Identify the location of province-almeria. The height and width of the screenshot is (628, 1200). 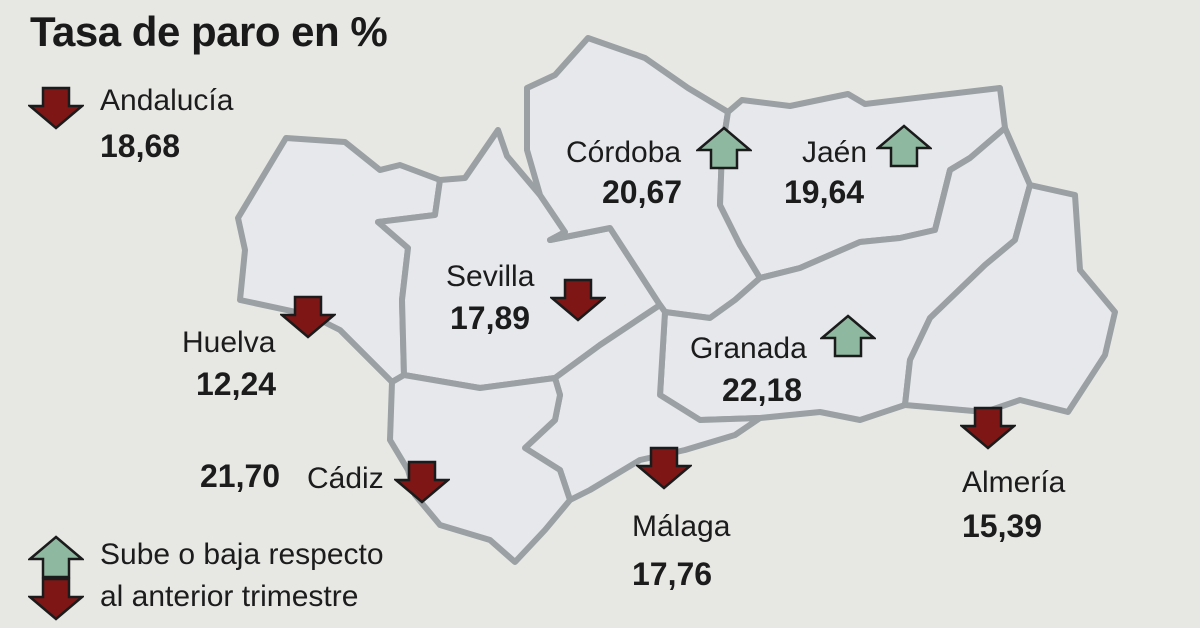
(1010, 298).